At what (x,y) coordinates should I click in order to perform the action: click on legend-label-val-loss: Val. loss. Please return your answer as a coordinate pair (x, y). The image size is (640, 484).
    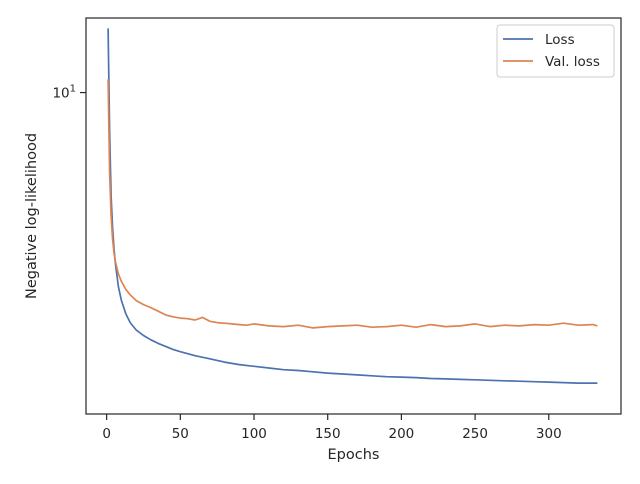
    Looking at the image, I should click on (572, 62).